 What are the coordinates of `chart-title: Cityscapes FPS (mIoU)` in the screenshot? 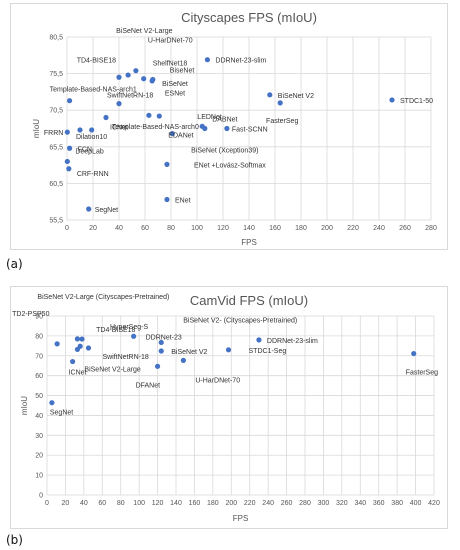 It's located at (249, 17).